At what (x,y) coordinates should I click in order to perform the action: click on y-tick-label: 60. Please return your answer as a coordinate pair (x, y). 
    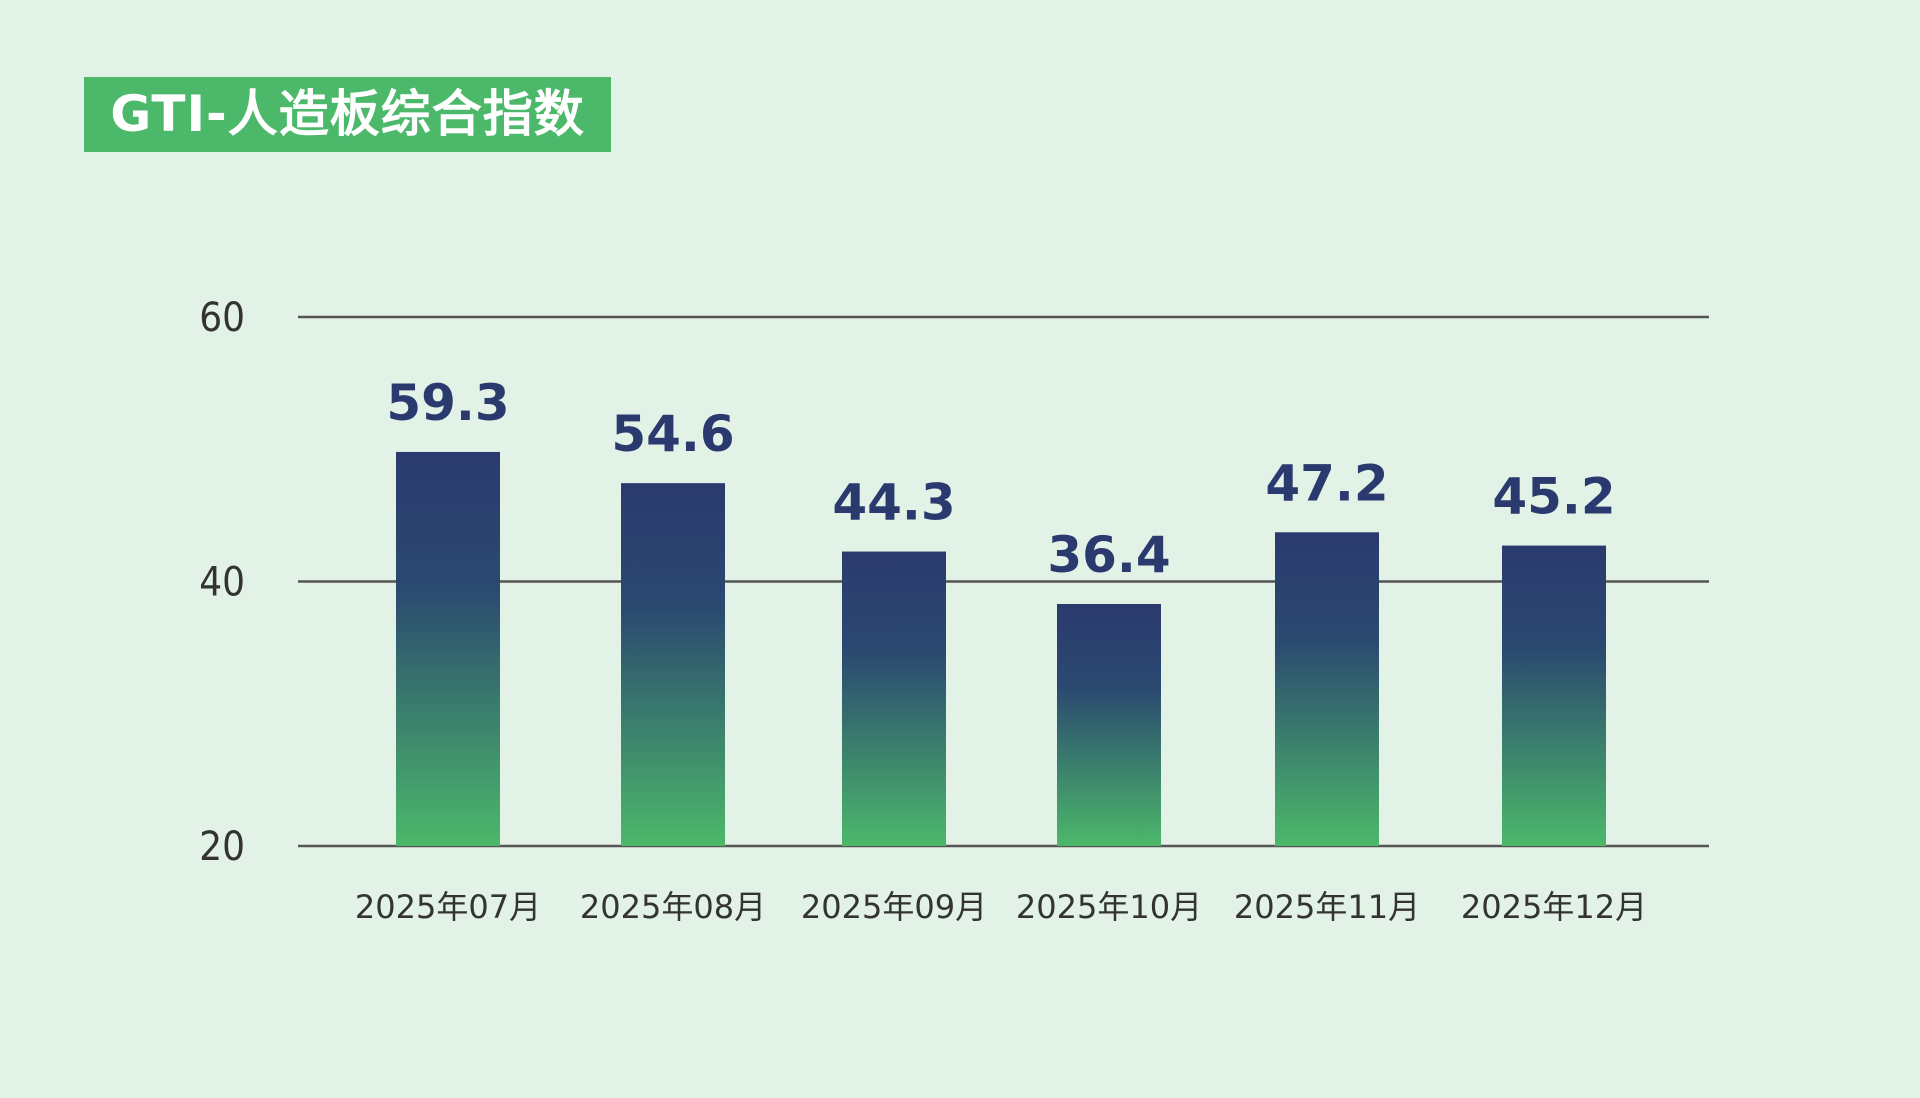
    Looking at the image, I should click on (222, 318).